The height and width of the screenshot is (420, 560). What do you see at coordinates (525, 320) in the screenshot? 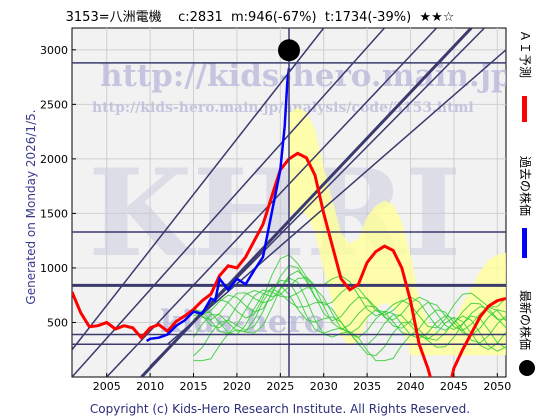
I see `legend-latest-label: 最新の株価` at bounding box center [525, 320].